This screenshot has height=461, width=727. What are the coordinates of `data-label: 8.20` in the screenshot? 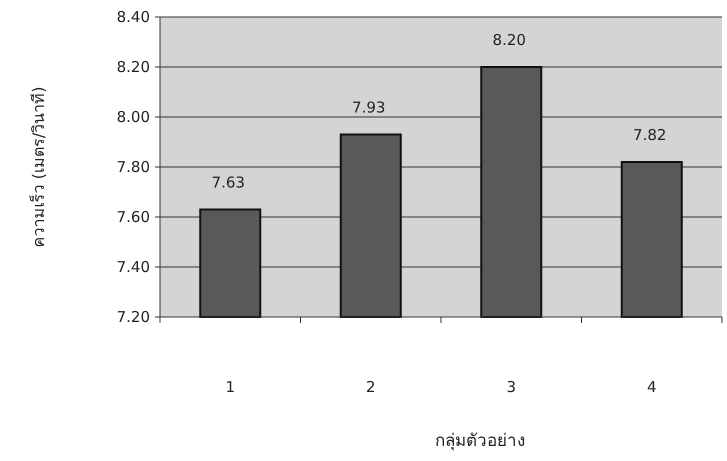 It's located at (509, 40).